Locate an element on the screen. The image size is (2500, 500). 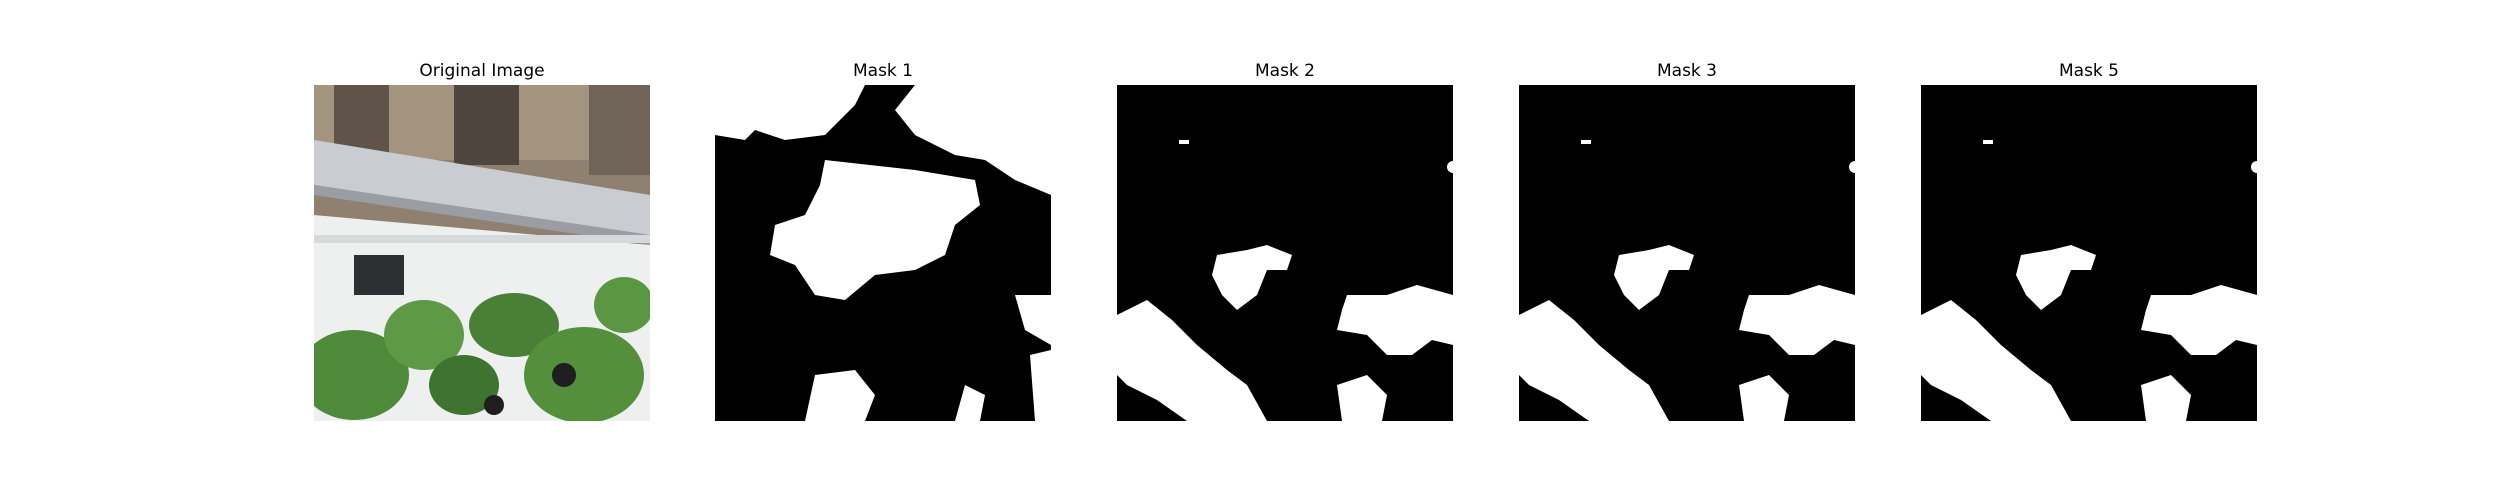
mask-5-image is located at coordinates (2089, 253).